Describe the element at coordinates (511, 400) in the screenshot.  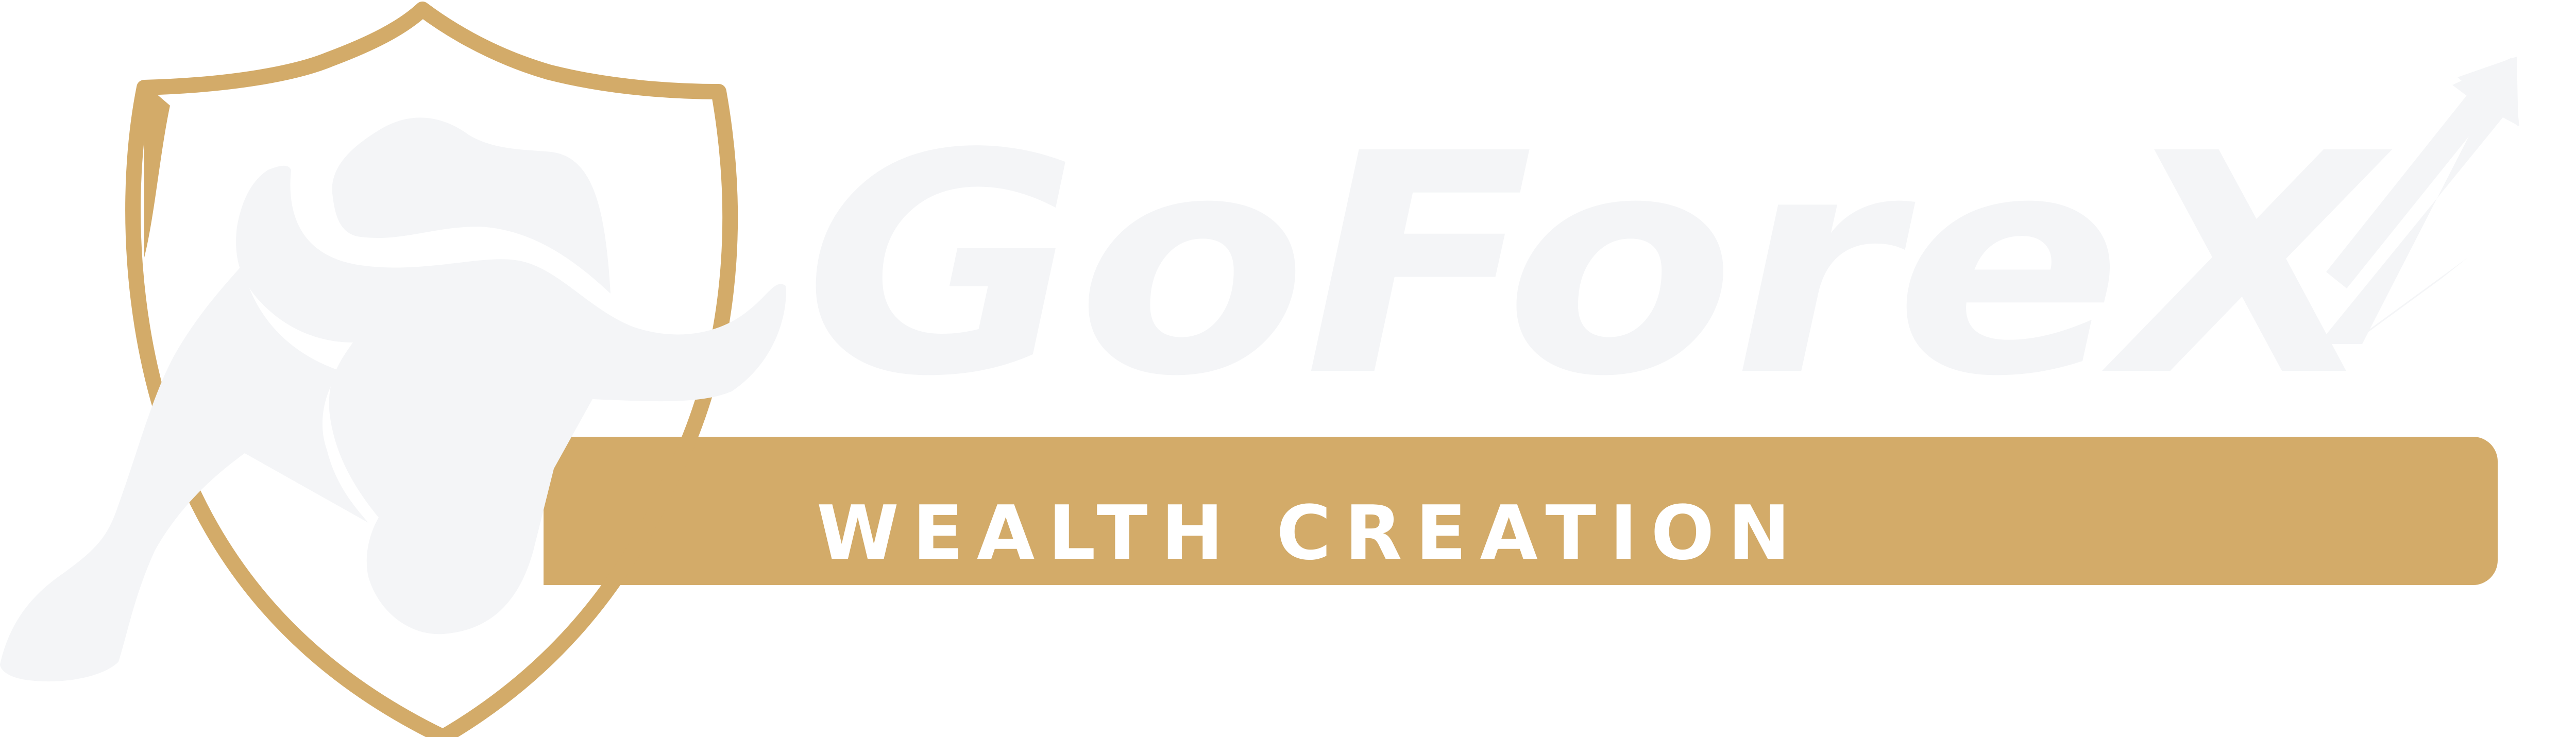
I see `bull-body` at that location.